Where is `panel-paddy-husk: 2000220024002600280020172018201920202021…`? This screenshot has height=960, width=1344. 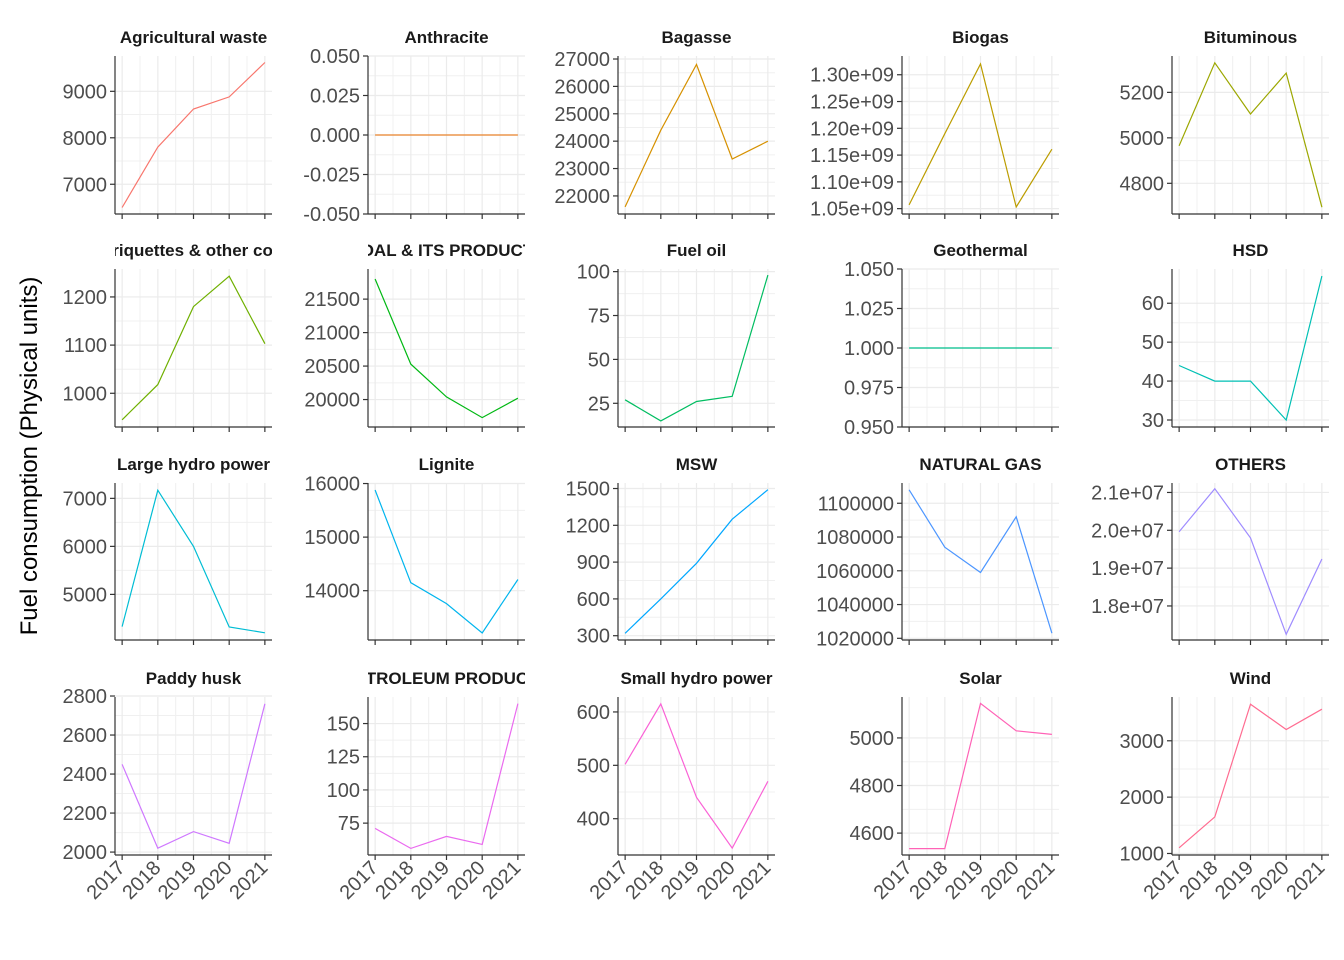
panel-paddy-husk: 2000220024002600280020172018201920202021… is located at coordinates (168, 786).